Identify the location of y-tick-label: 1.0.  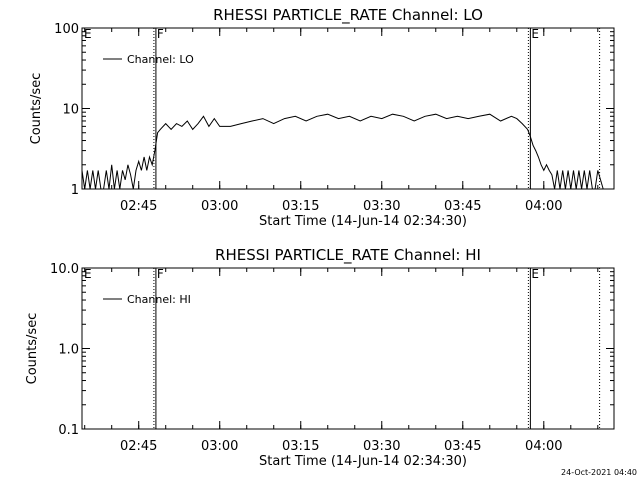
(68, 350).